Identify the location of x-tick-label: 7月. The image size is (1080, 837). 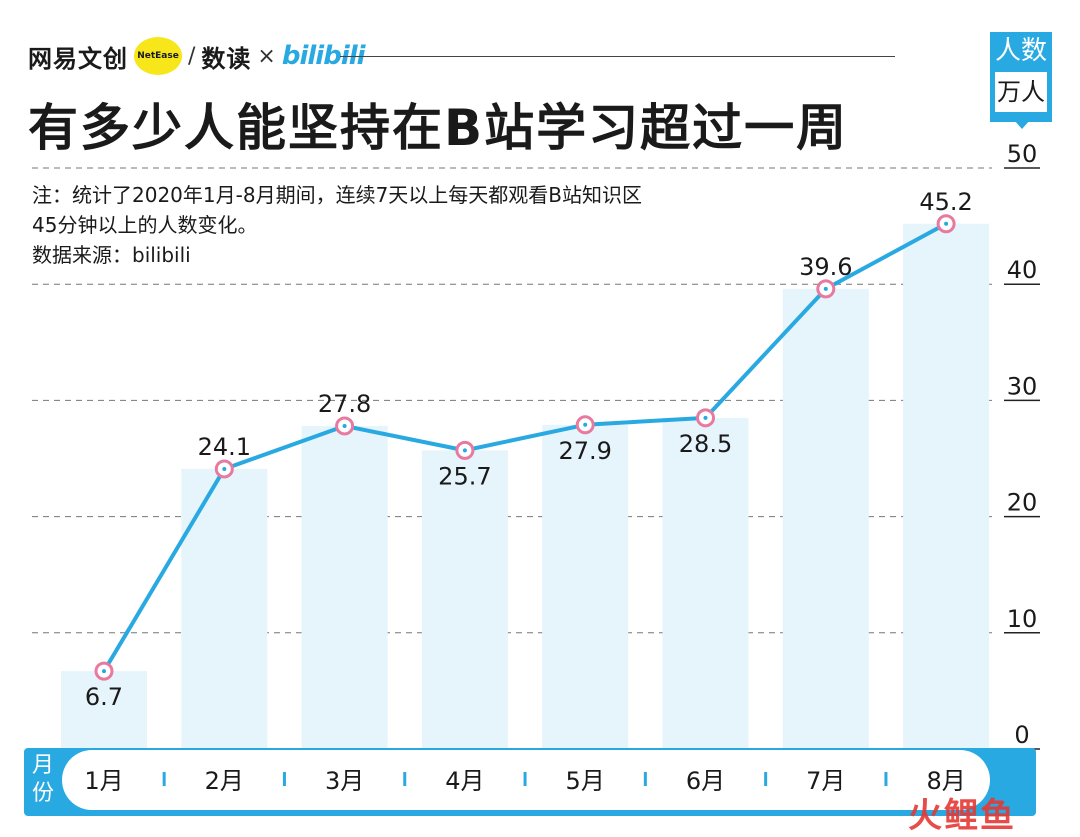
(825, 781).